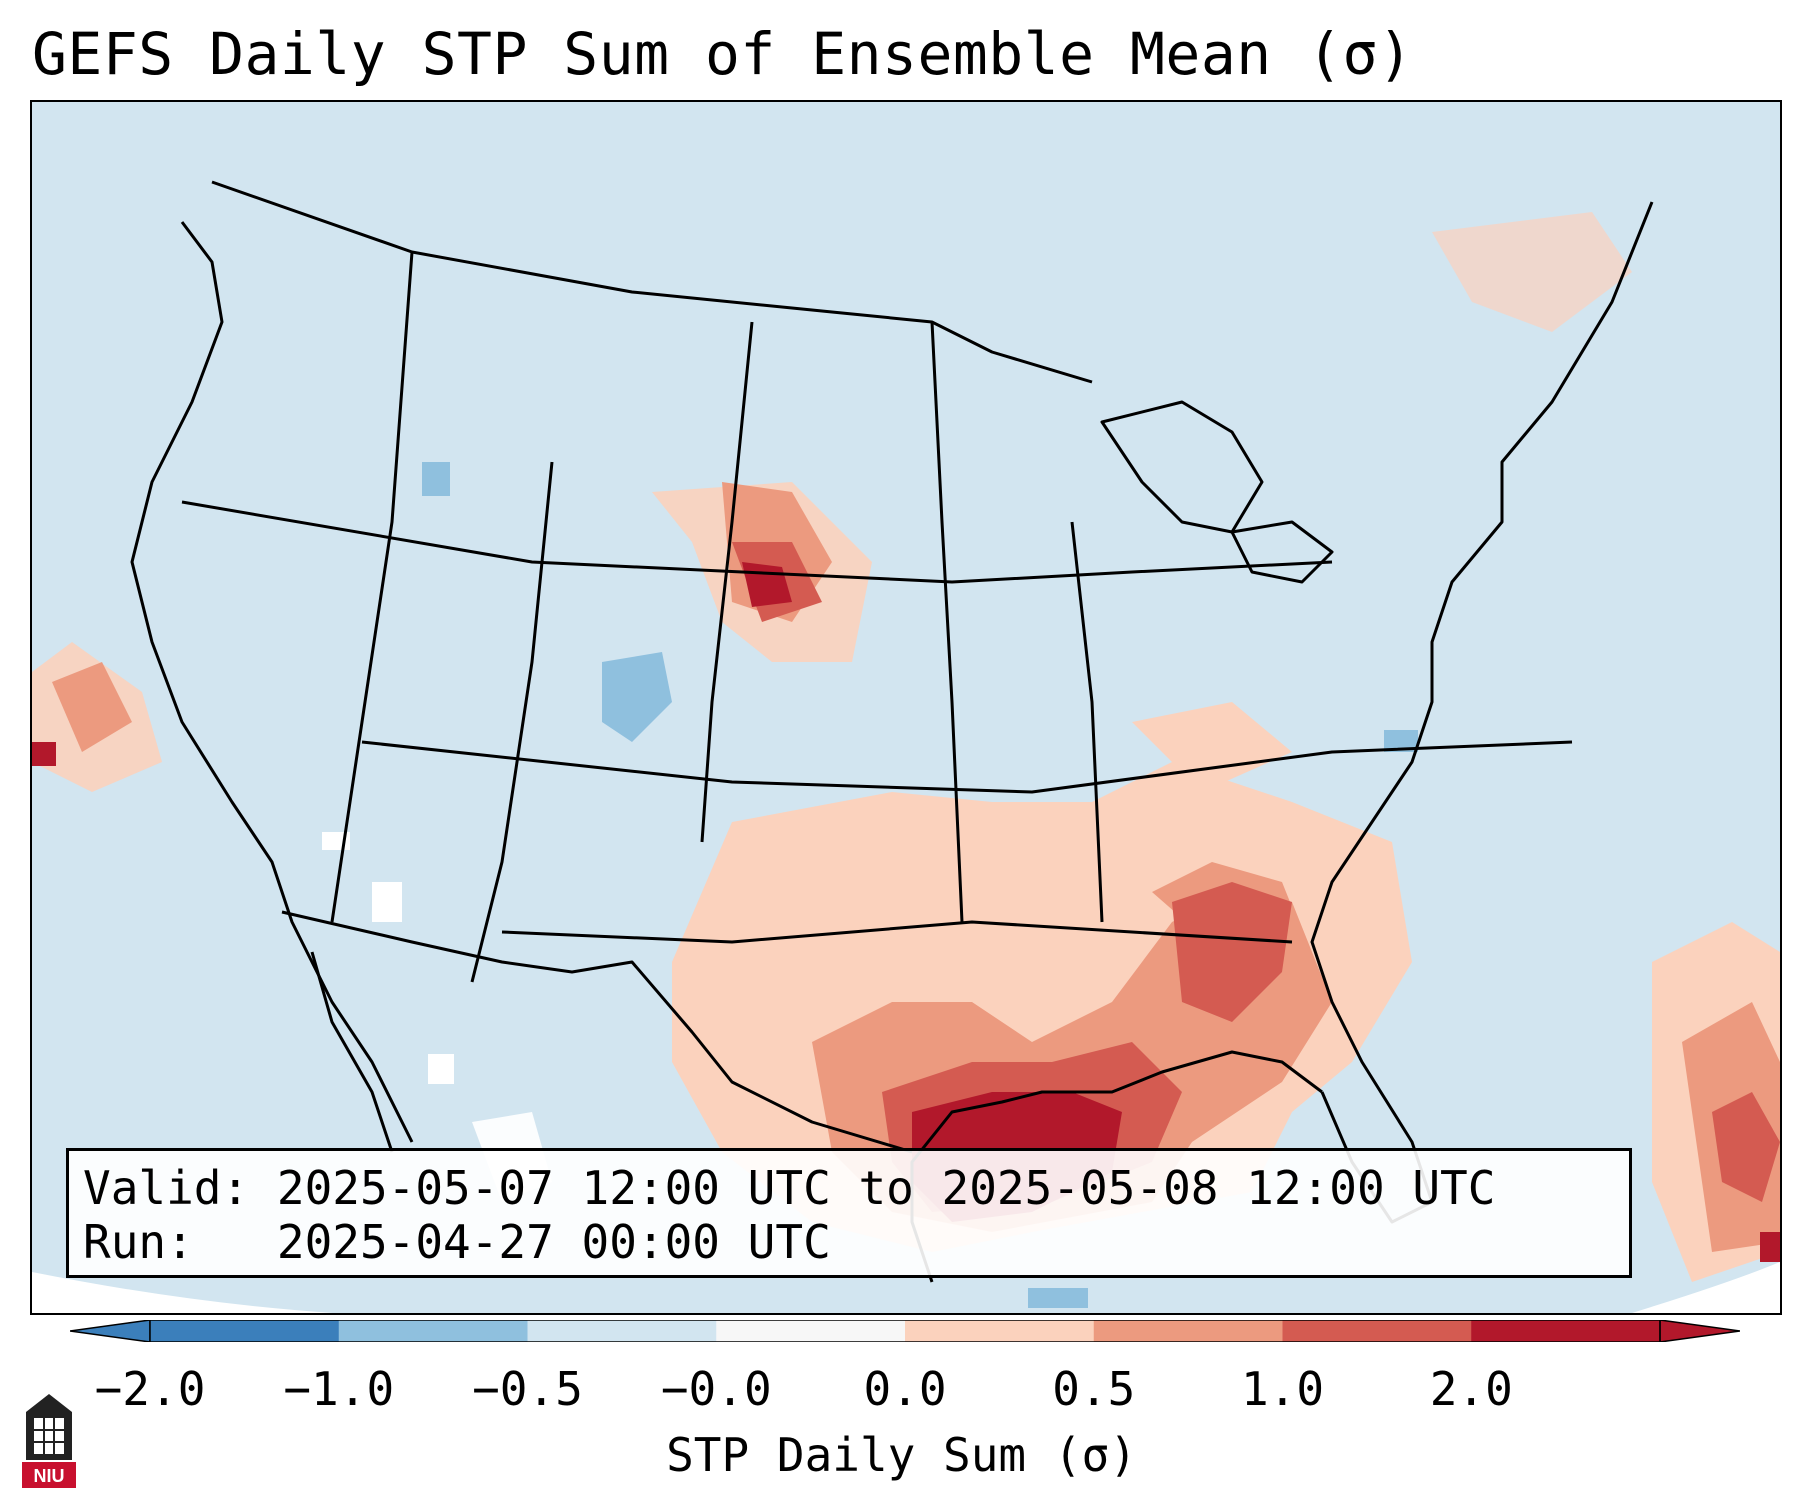 The image size is (1803, 1506). I want to click on colorbar-tick-label: −0.5, so click(527, 1389).